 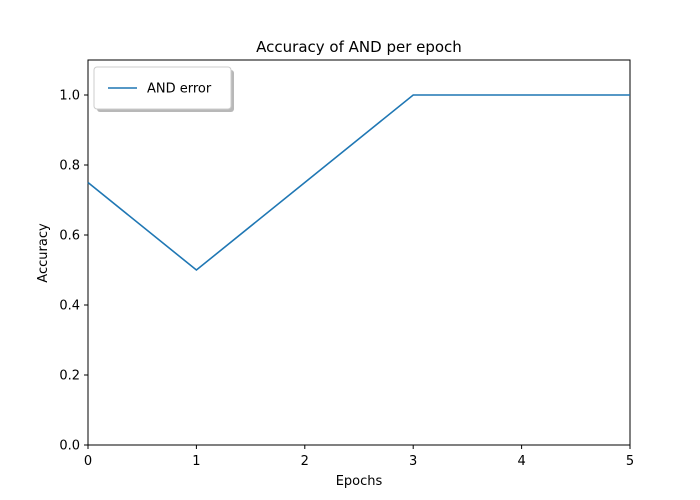 What do you see at coordinates (305, 461) in the screenshot?
I see `x-tick-label: 2` at bounding box center [305, 461].